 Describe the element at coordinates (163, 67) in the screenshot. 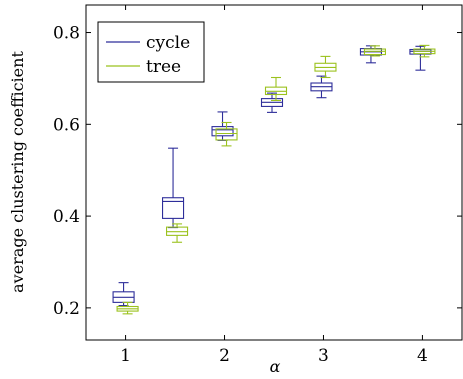

I see `legend-label-tree: tree` at that location.